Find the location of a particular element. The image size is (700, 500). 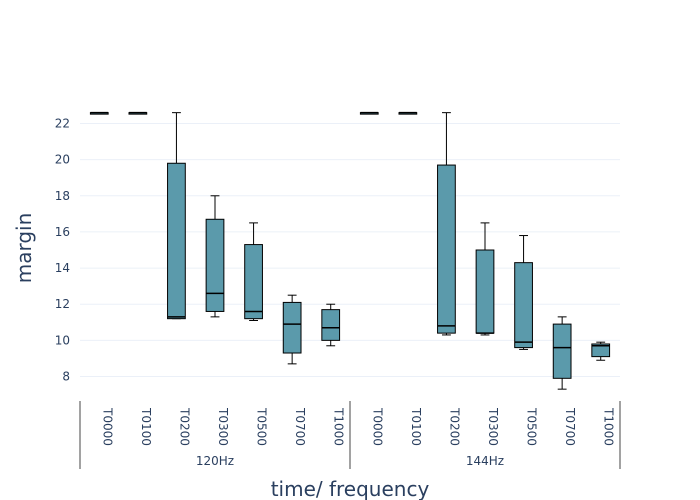

y-tick-label: 20 is located at coordinates (62, 160).